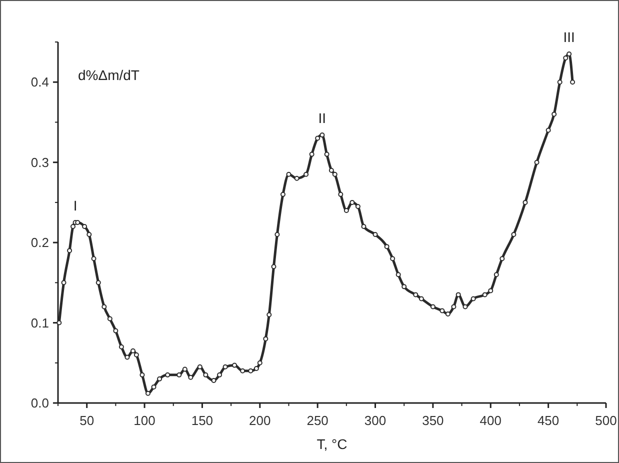  I want to click on y-tick-label: 0.4, so click(39, 82).